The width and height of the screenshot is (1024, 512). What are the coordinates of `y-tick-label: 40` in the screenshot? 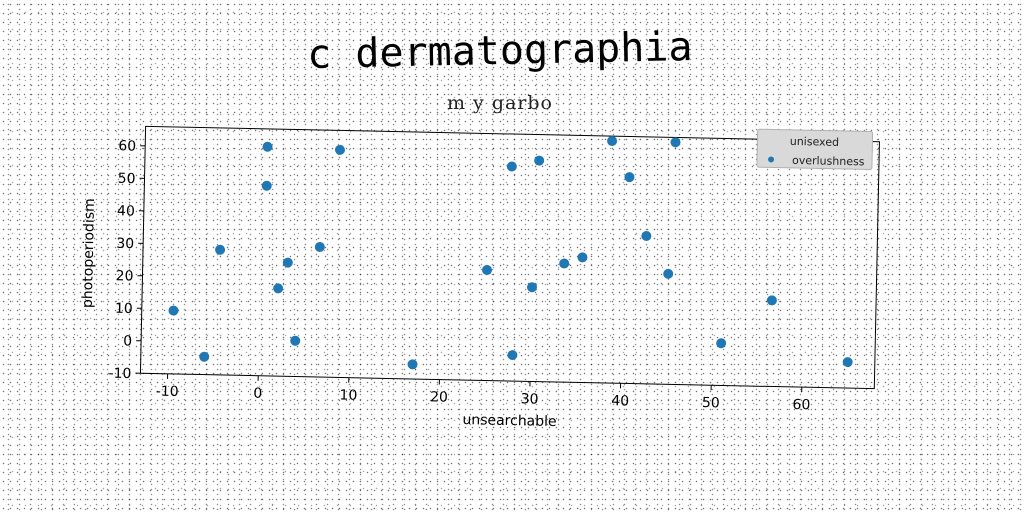 It's located at (126, 211).